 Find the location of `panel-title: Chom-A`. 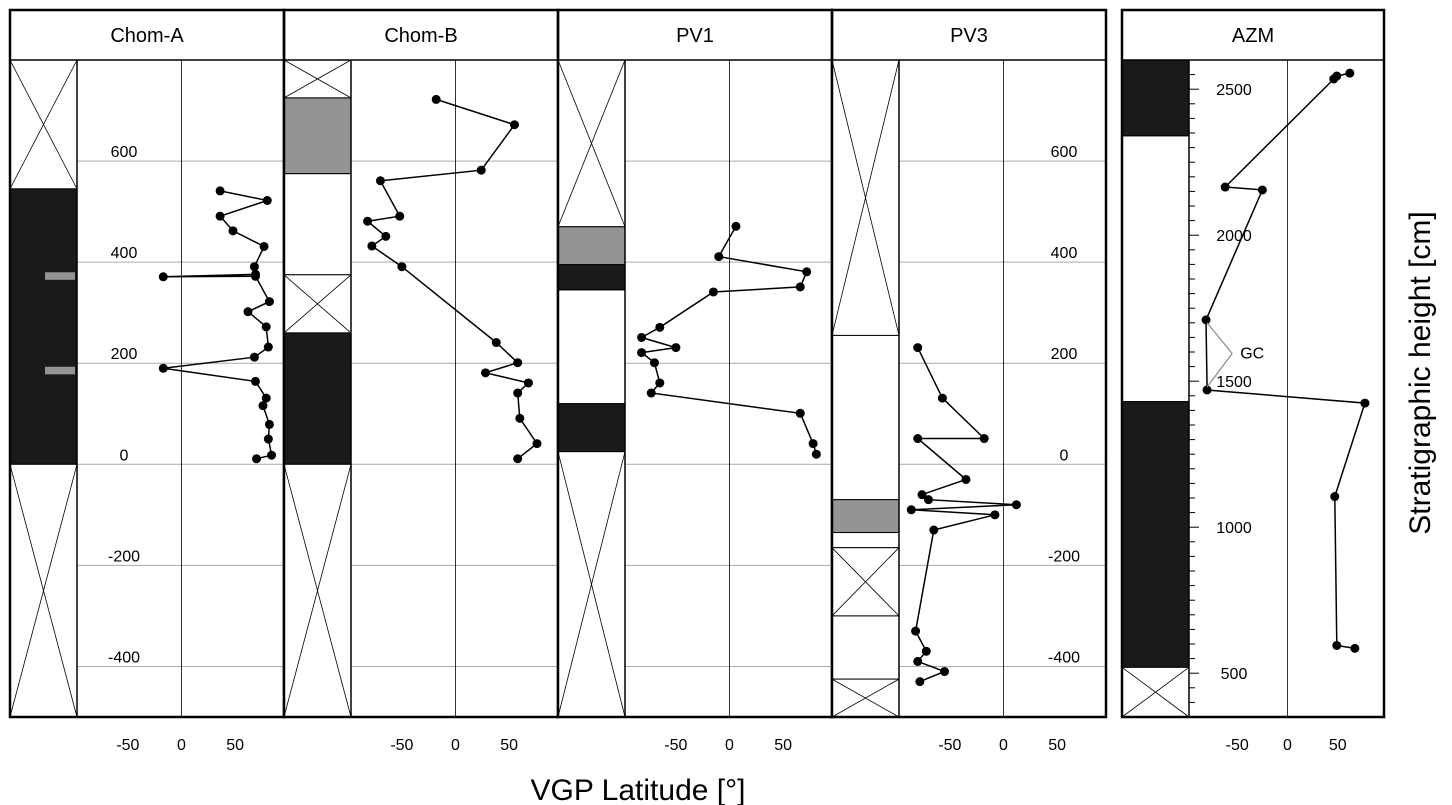

panel-title: Chom-A is located at coordinates (147, 36).